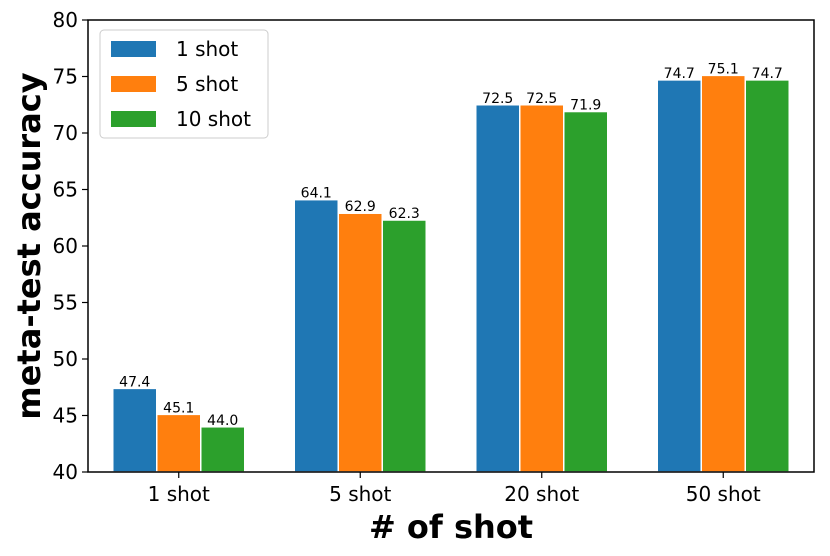 This screenshot has height=556, width=830. What do you see at coordinates (222, 421) in the screenshot?
I see `data-label: 44.0` at bounding box center [222, 421].